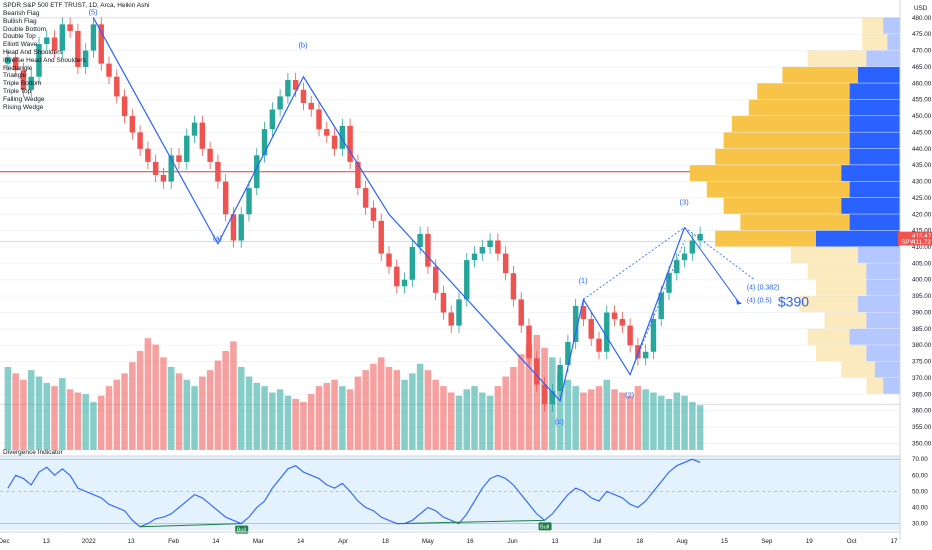 The width and height of the screenshot is (932, 550). What do you see at coordinates (767, 541) in the screenshot?
I see `time-tick-label: Sep` at bounding box center [767, 541].